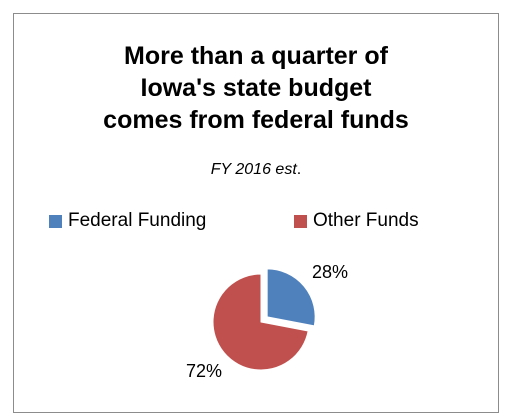 The height and width of the screenshot is (413, 512). Describe the element at coordinates (299, 169) in the screenshot. I see `chart-subtitle-suffix: .` at that location.